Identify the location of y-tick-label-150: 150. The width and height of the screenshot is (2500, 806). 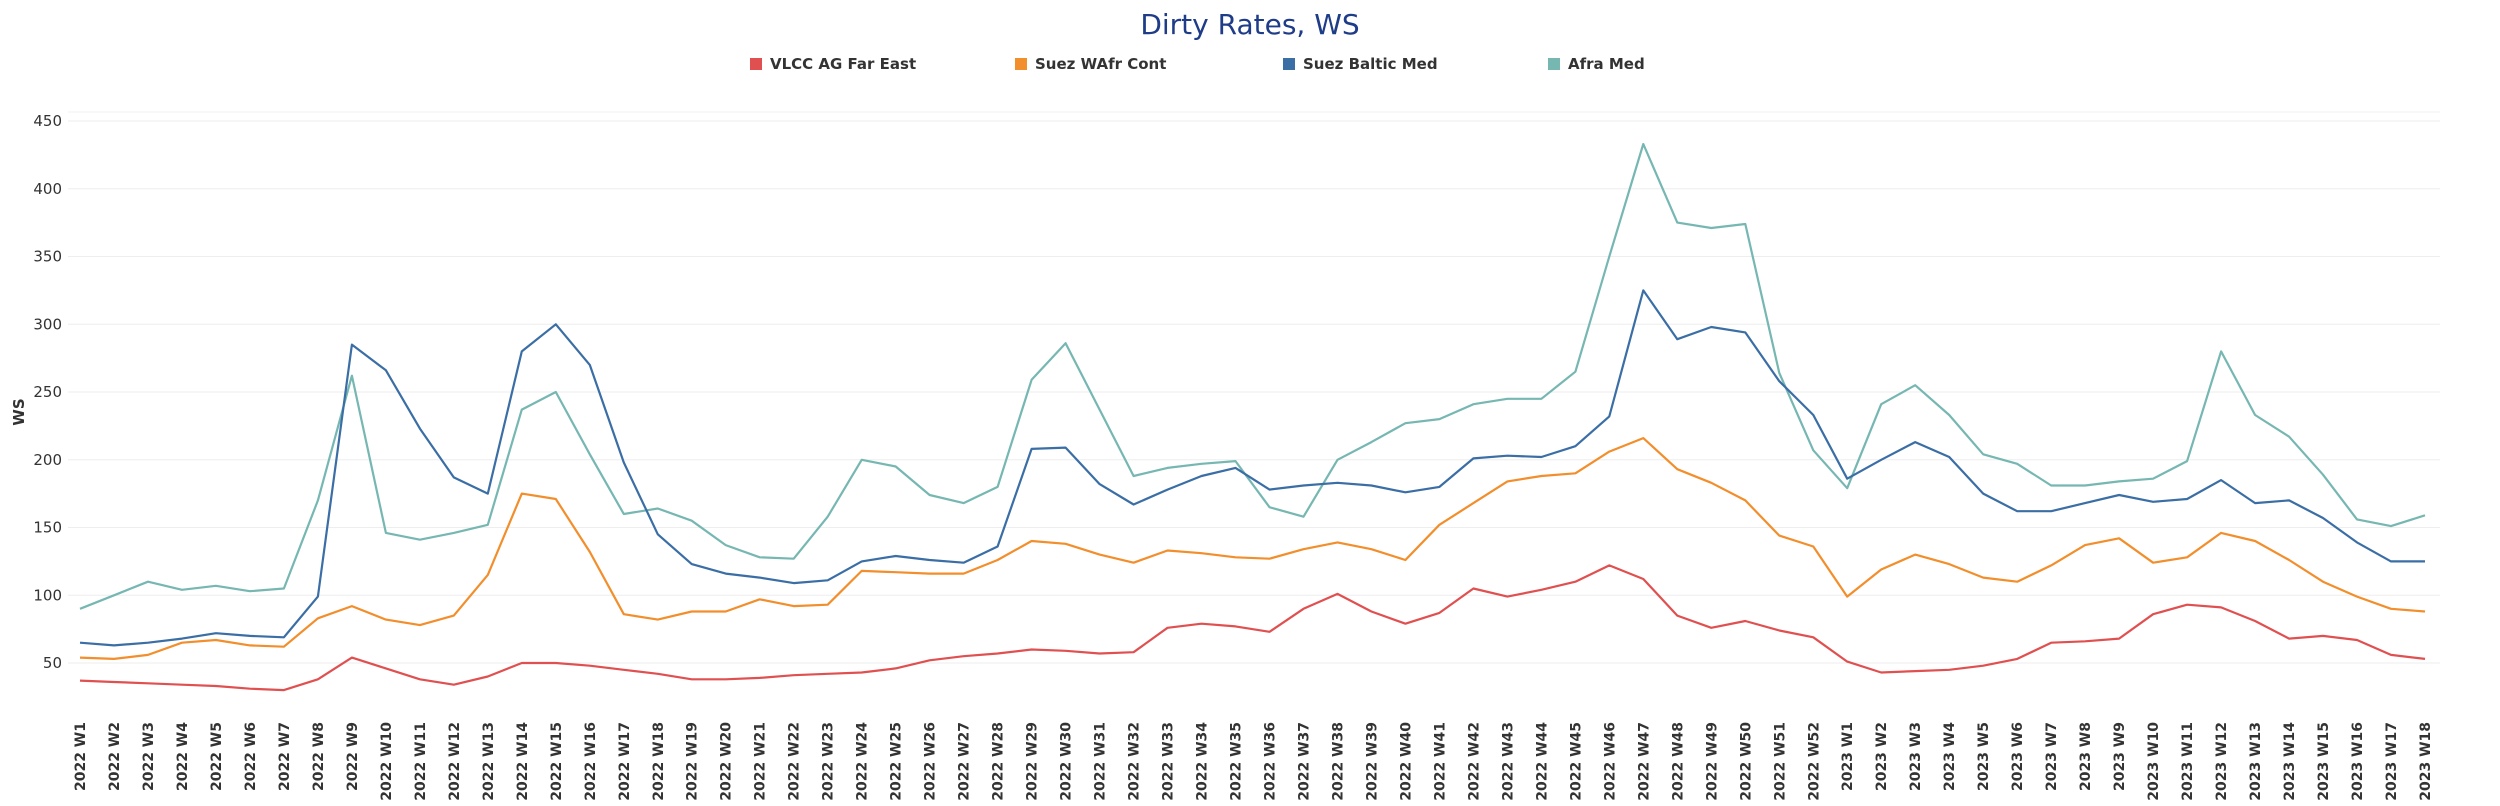
(47, 528).